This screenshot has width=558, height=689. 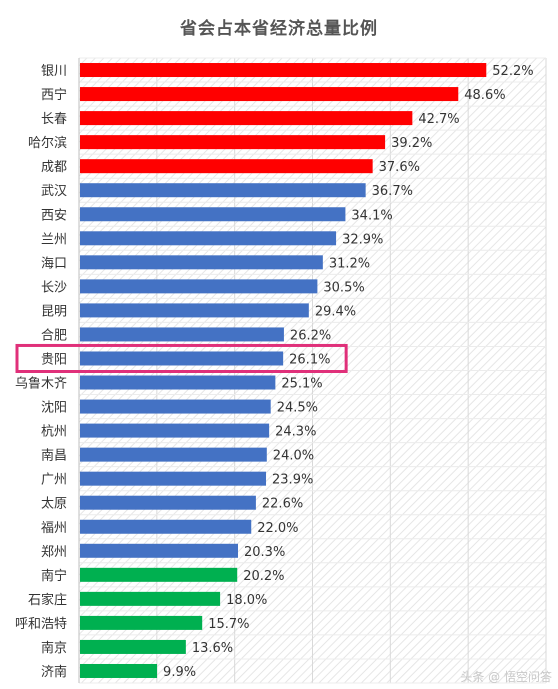 What do you see at coordinates (392, 191) in the screenshot?
I see `value-label: 36.7%` at bounding box center [392, 191].